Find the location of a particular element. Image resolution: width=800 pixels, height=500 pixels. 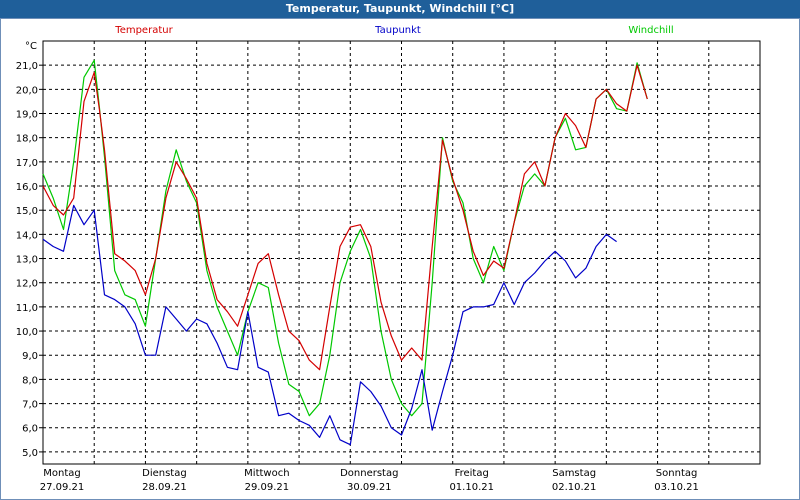

chart-title: Temperatur, Taupunkt, Windchill [°C] is located at coordinates (400, 9).